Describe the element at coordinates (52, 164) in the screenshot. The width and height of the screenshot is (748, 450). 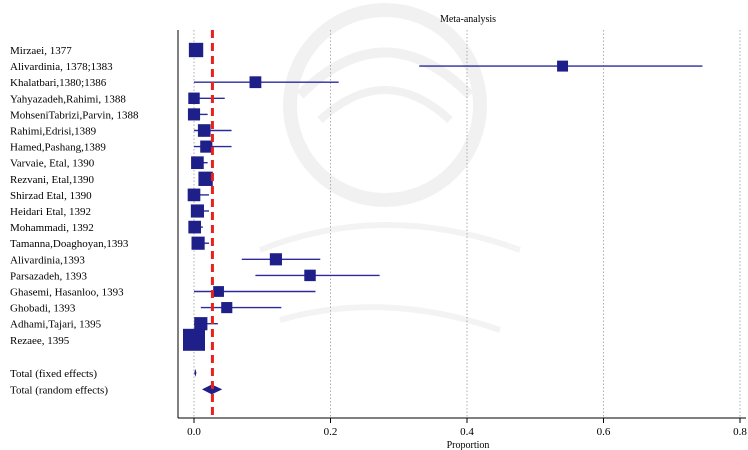
I see `study-label: Varvaie, Etal, 1390` at that location.